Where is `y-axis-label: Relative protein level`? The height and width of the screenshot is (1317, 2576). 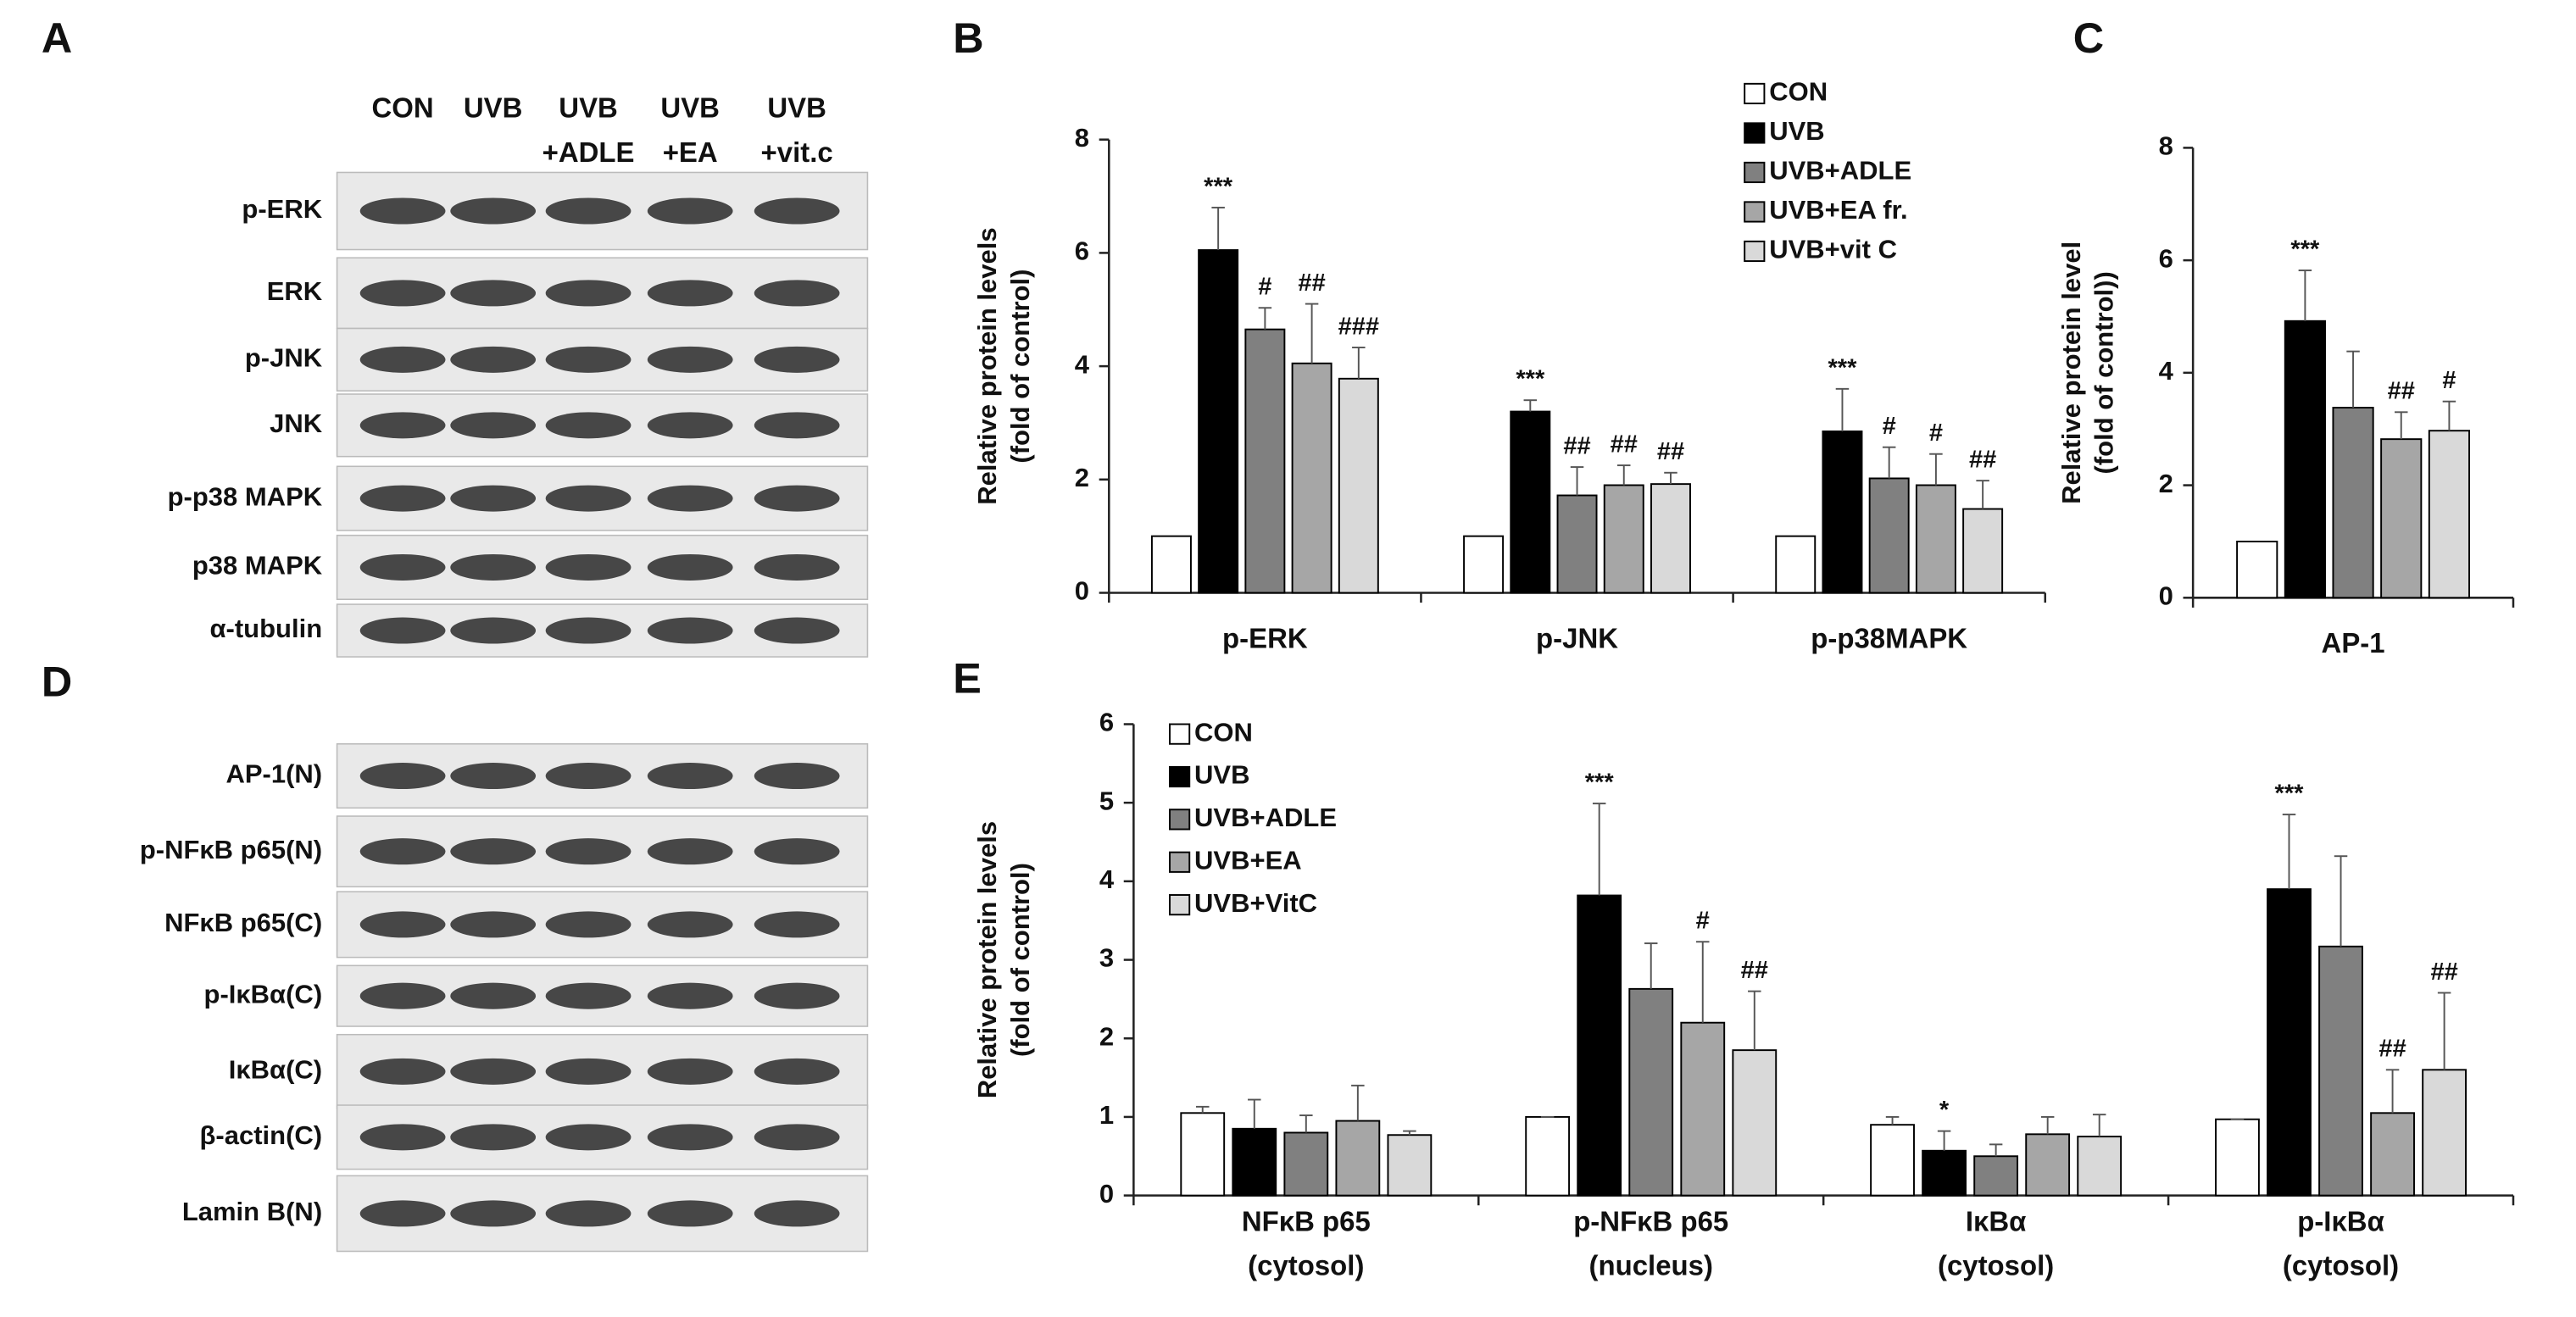
y-axis-label: Relative protein level is located at coordinates (2071, 373).